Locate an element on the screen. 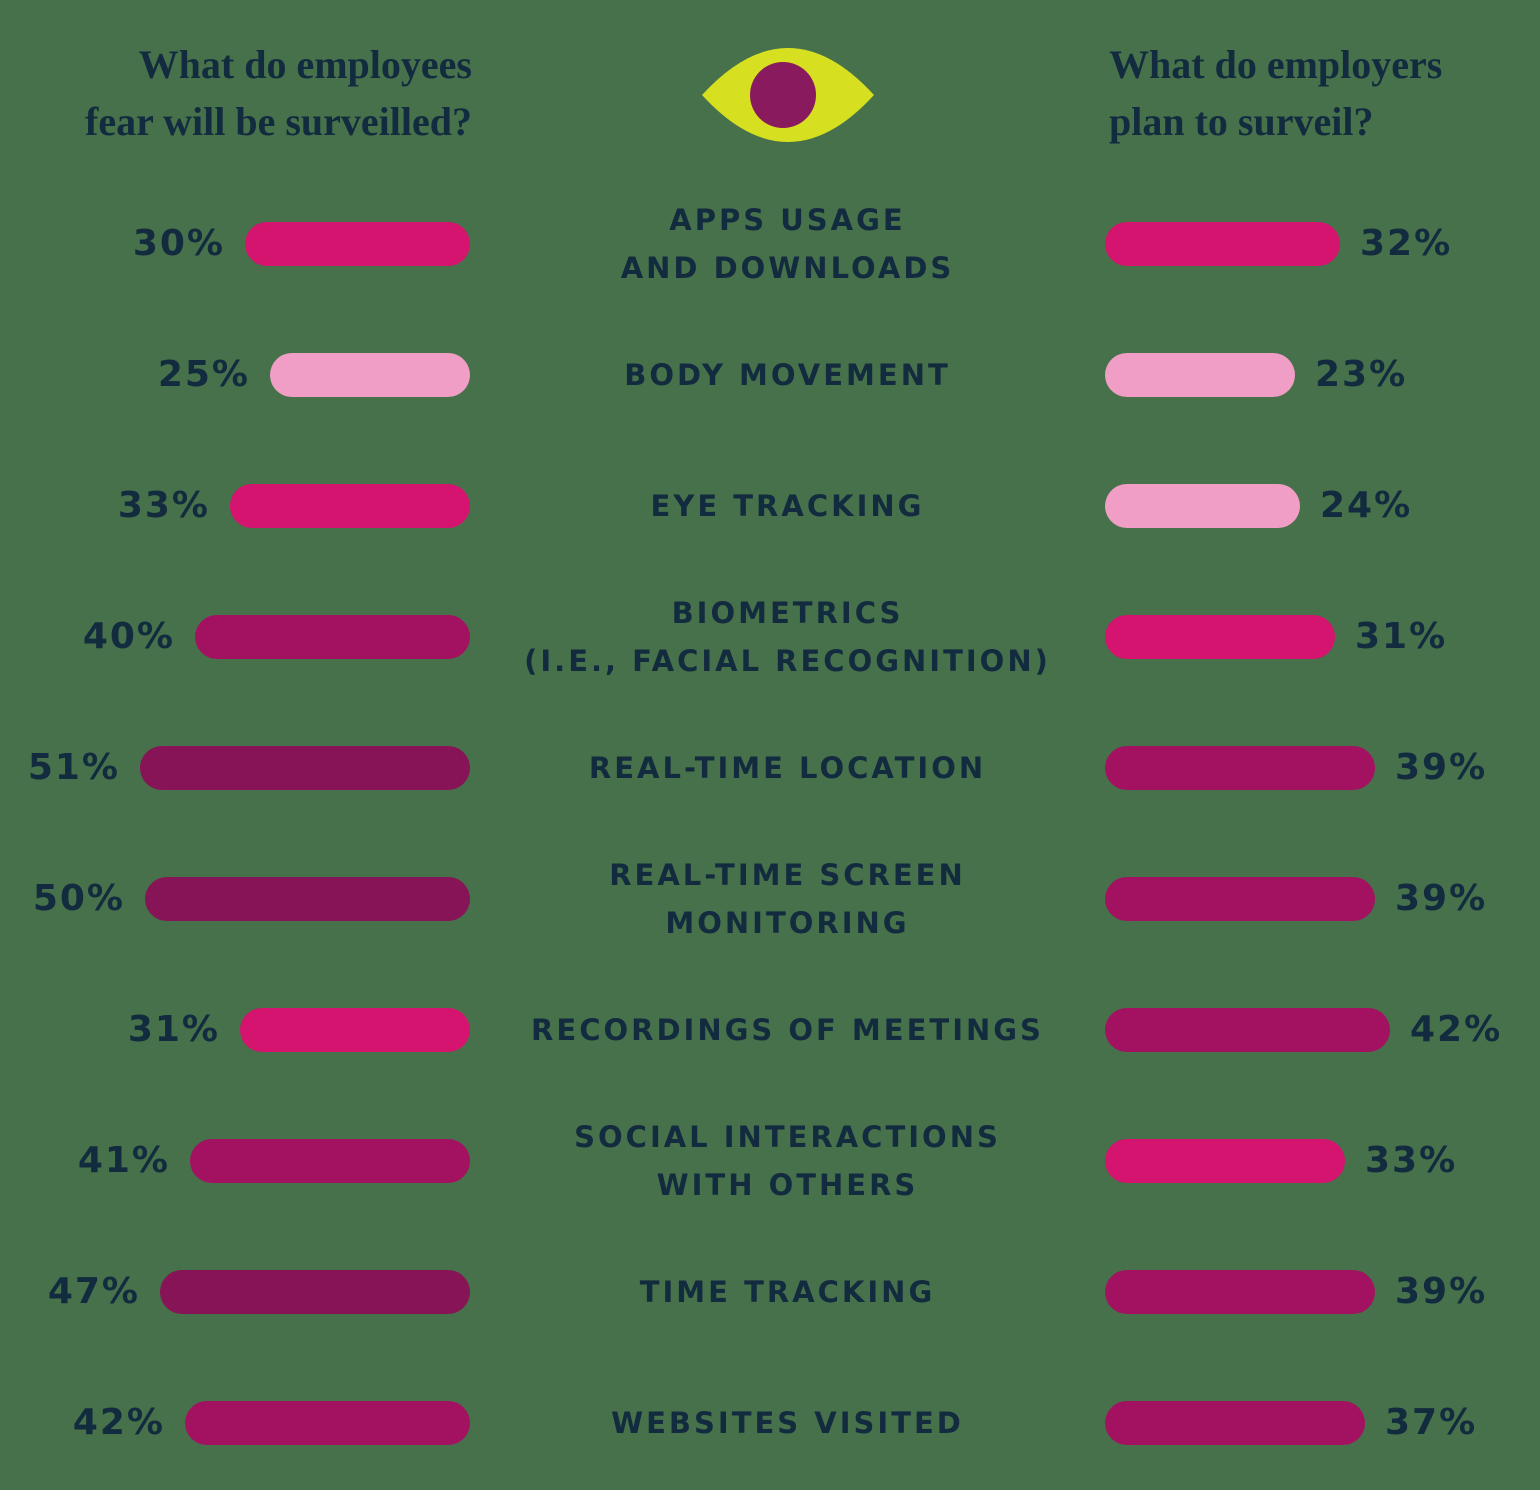  employee-side-cell: 25% is located at coordinates (240, 374).